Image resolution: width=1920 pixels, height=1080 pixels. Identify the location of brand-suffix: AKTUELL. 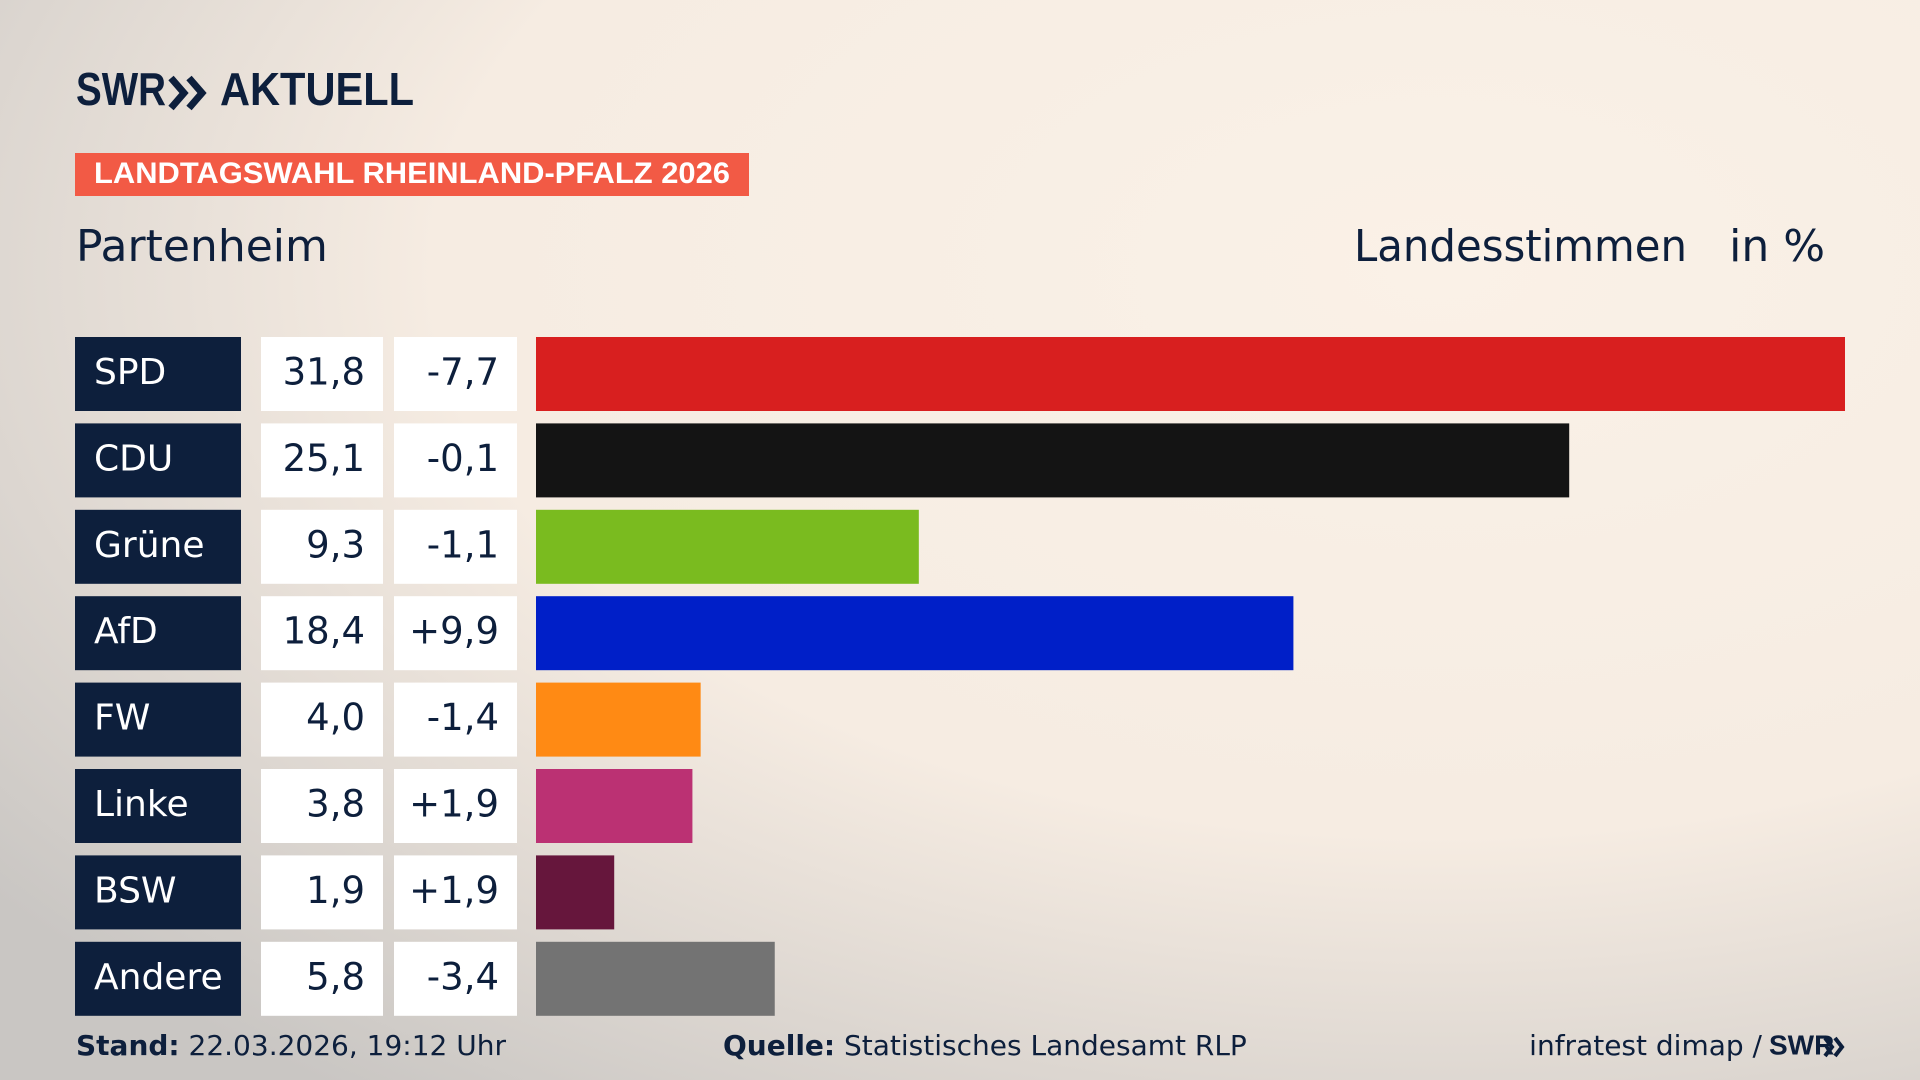
(317, 89).